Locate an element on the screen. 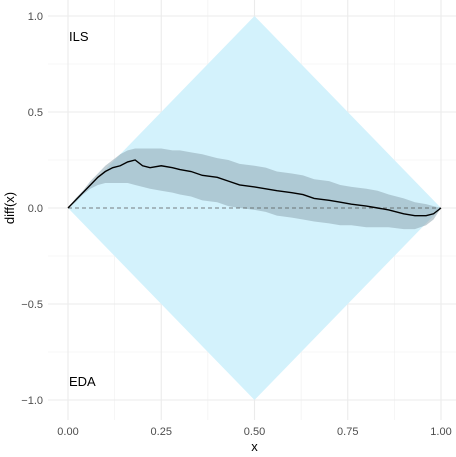 The image size is (456, 457). series-line is located at coordinates (254, 188).